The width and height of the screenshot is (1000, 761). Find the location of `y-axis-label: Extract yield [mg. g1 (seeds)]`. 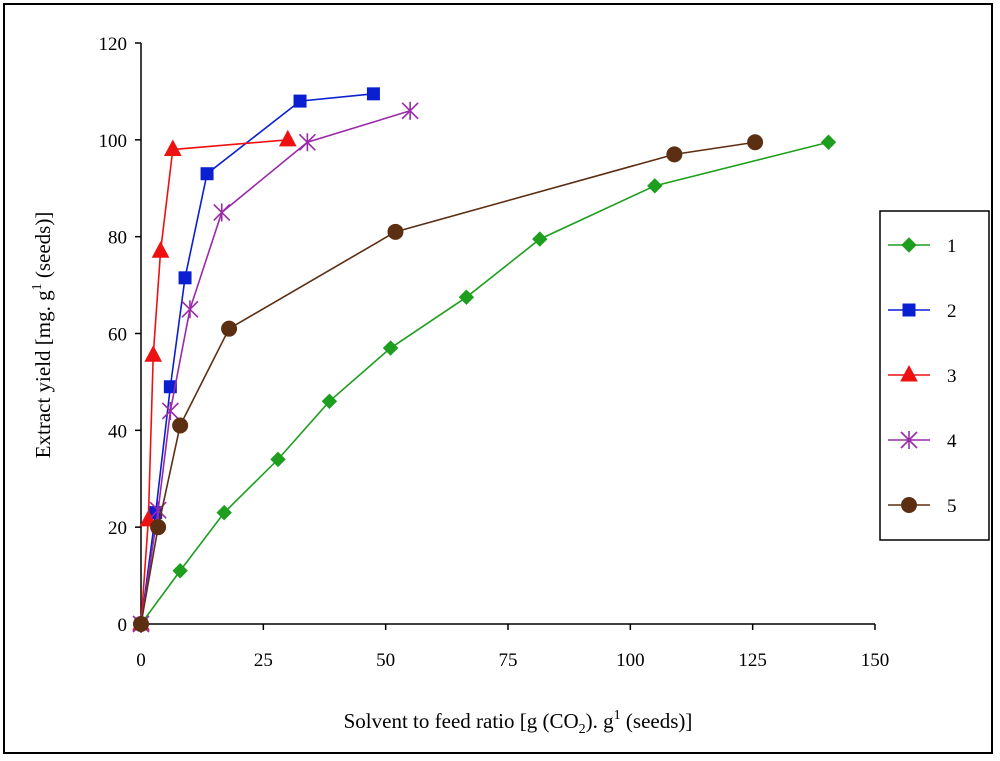

y-axis-label: Extract yield [mg. g1 (seeds)] is located at coordinates (42, 335).